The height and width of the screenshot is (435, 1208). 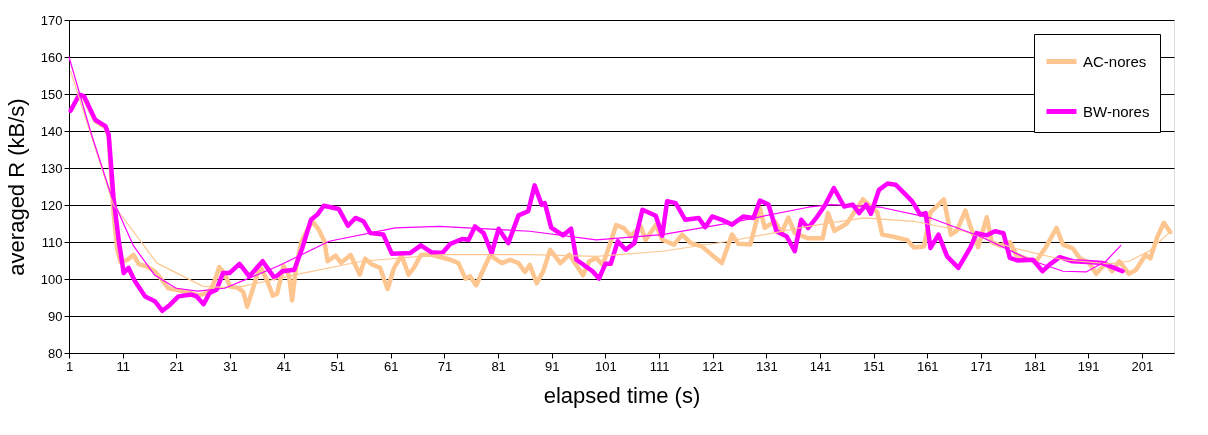 What do you see at coordinates (606, 366) in the screenshot?
I see `x-tick-label: 101` at bounding box center [606, 366].